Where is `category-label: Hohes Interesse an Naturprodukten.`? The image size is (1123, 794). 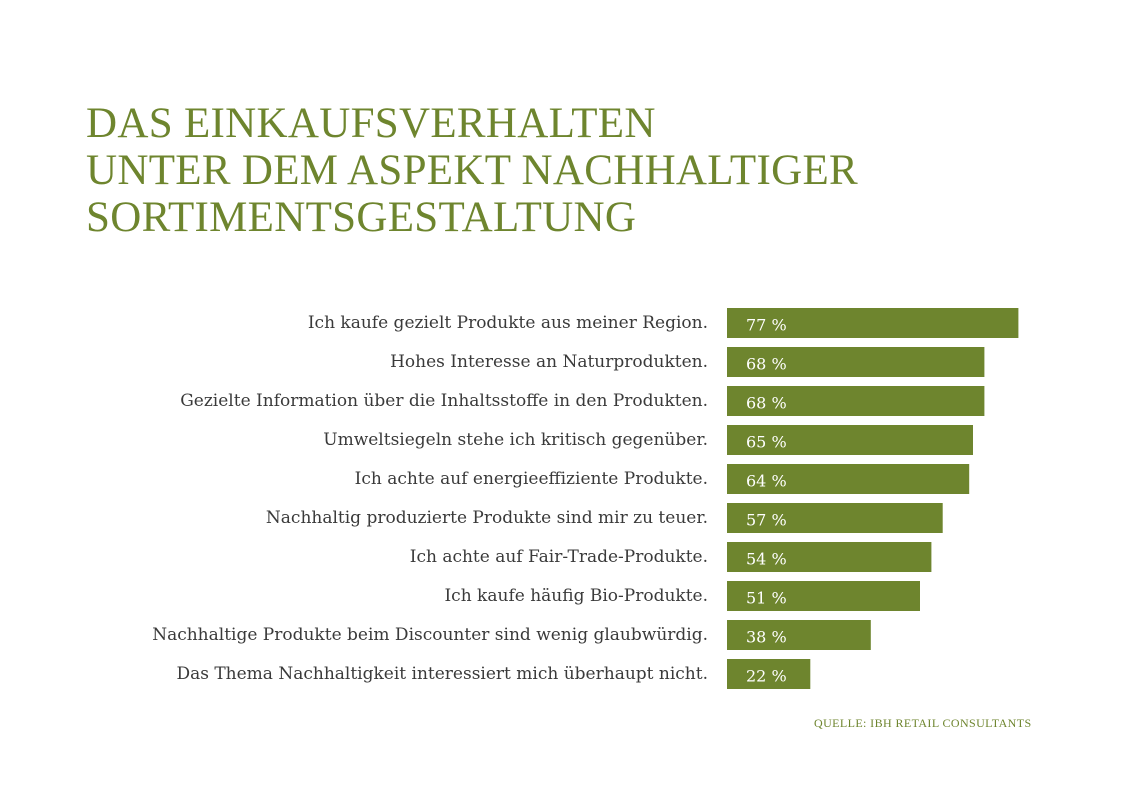 category-label: Hohes Interesse an Naturprodukten. is located at coordinates (549, 362).